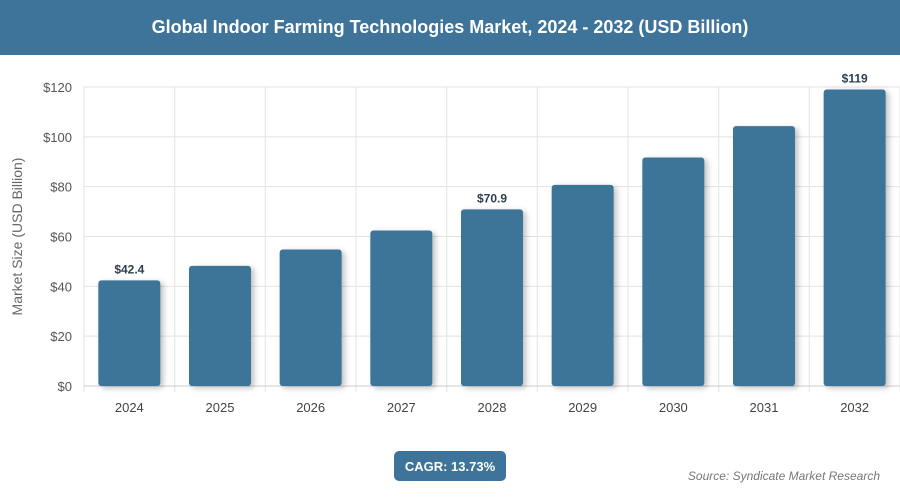 The image size is (900, 500). Describe the element at coordinates (855, 78) in the screenshot. I see `data-label: $119` at that location.